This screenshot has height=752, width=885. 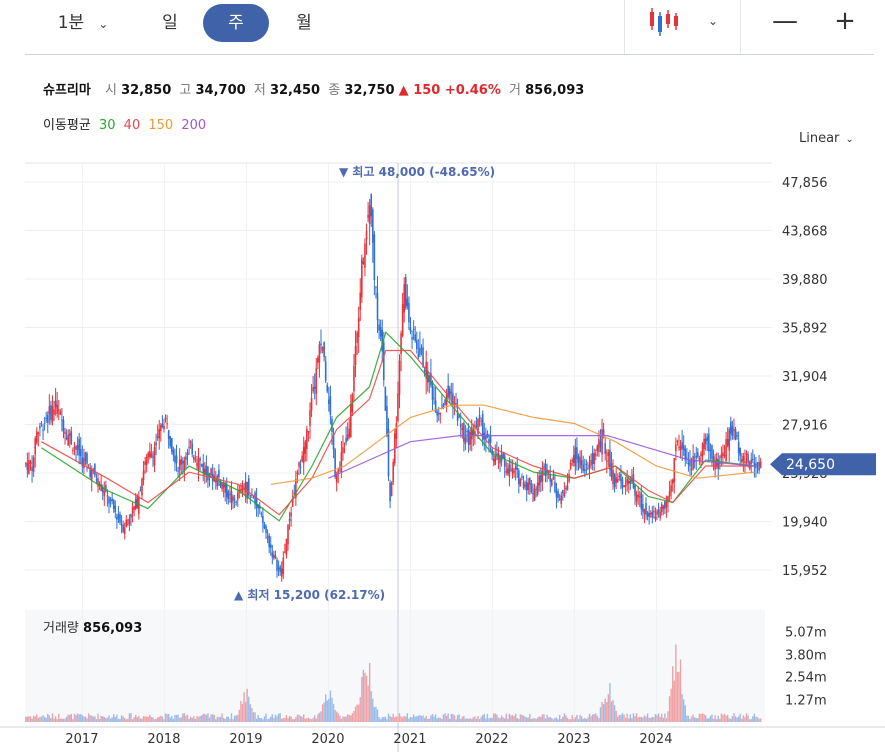 I want to click on price-tick-label: 47,856, so click(x=805, y=183).